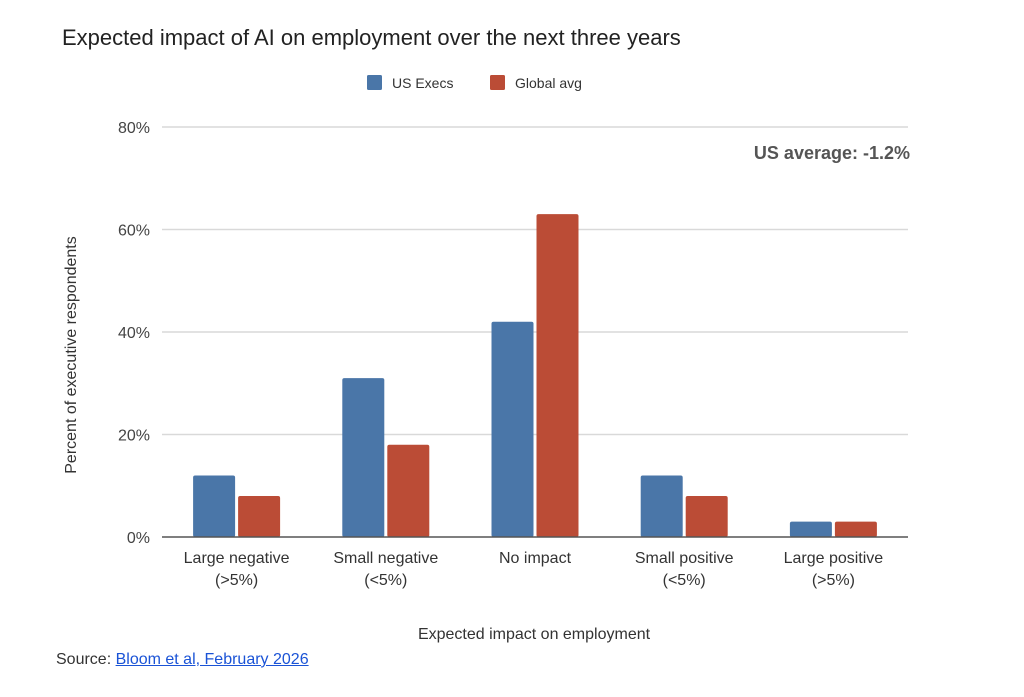  I want to click on x-category-label: No impact, so click(535, 558).